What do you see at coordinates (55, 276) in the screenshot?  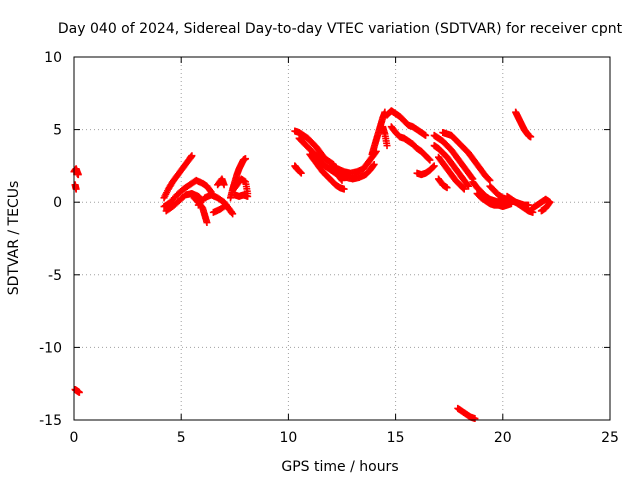 I see `y-tick-label: -5` at bounding box center [55, 276].